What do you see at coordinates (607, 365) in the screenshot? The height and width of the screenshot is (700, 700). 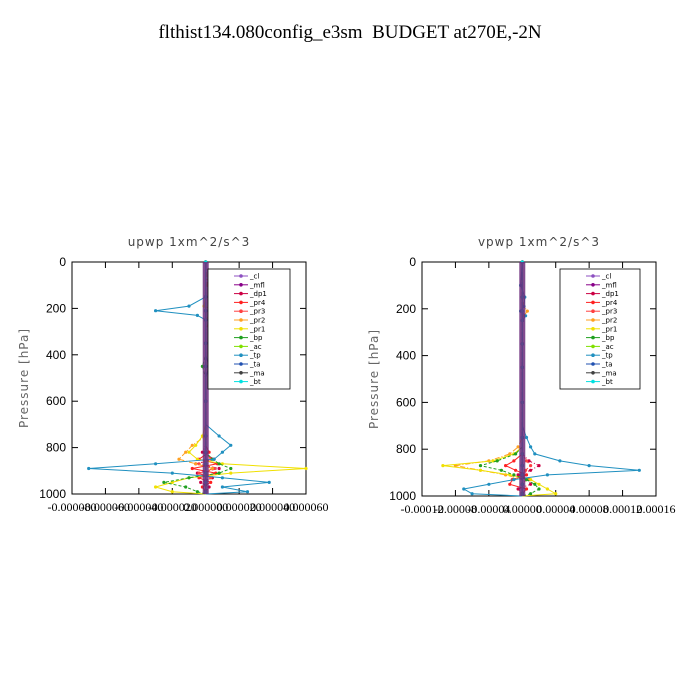 I see `legend-entry-ta: _ta` at bounding box center [607, 365].